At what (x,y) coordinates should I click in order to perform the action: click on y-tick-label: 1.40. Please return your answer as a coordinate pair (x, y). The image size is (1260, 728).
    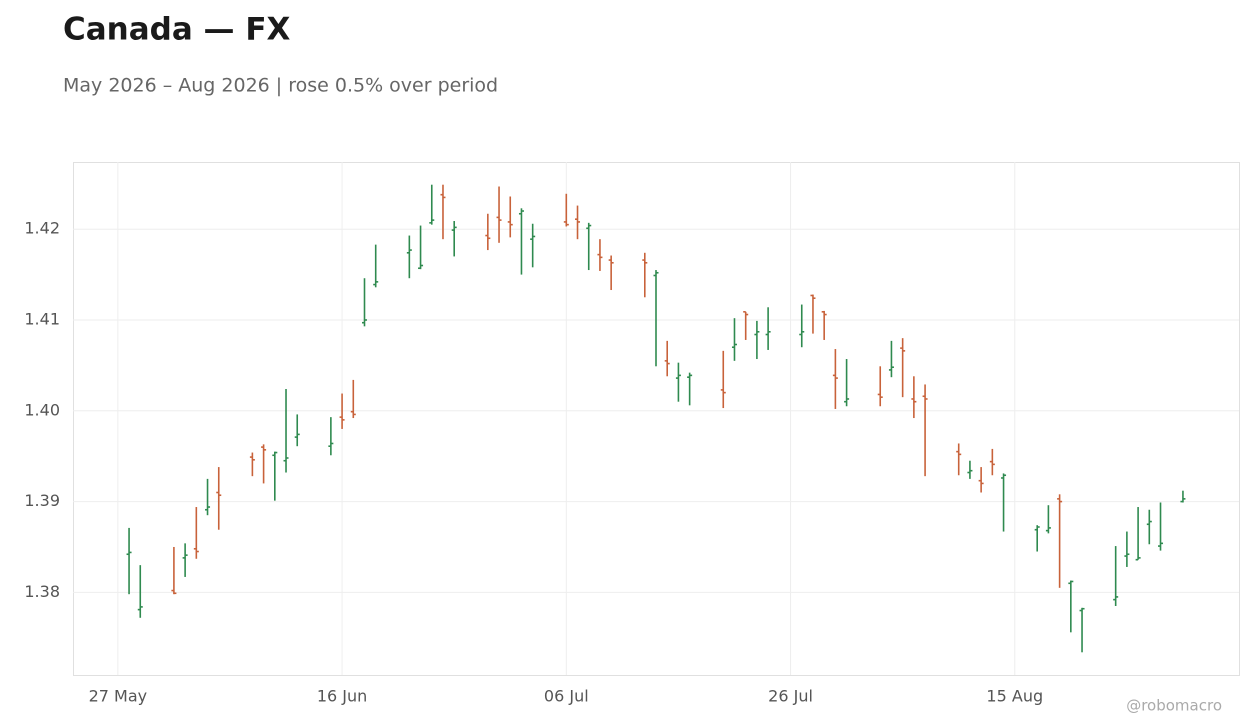
    Looking at the image, I should click on (42, 409).